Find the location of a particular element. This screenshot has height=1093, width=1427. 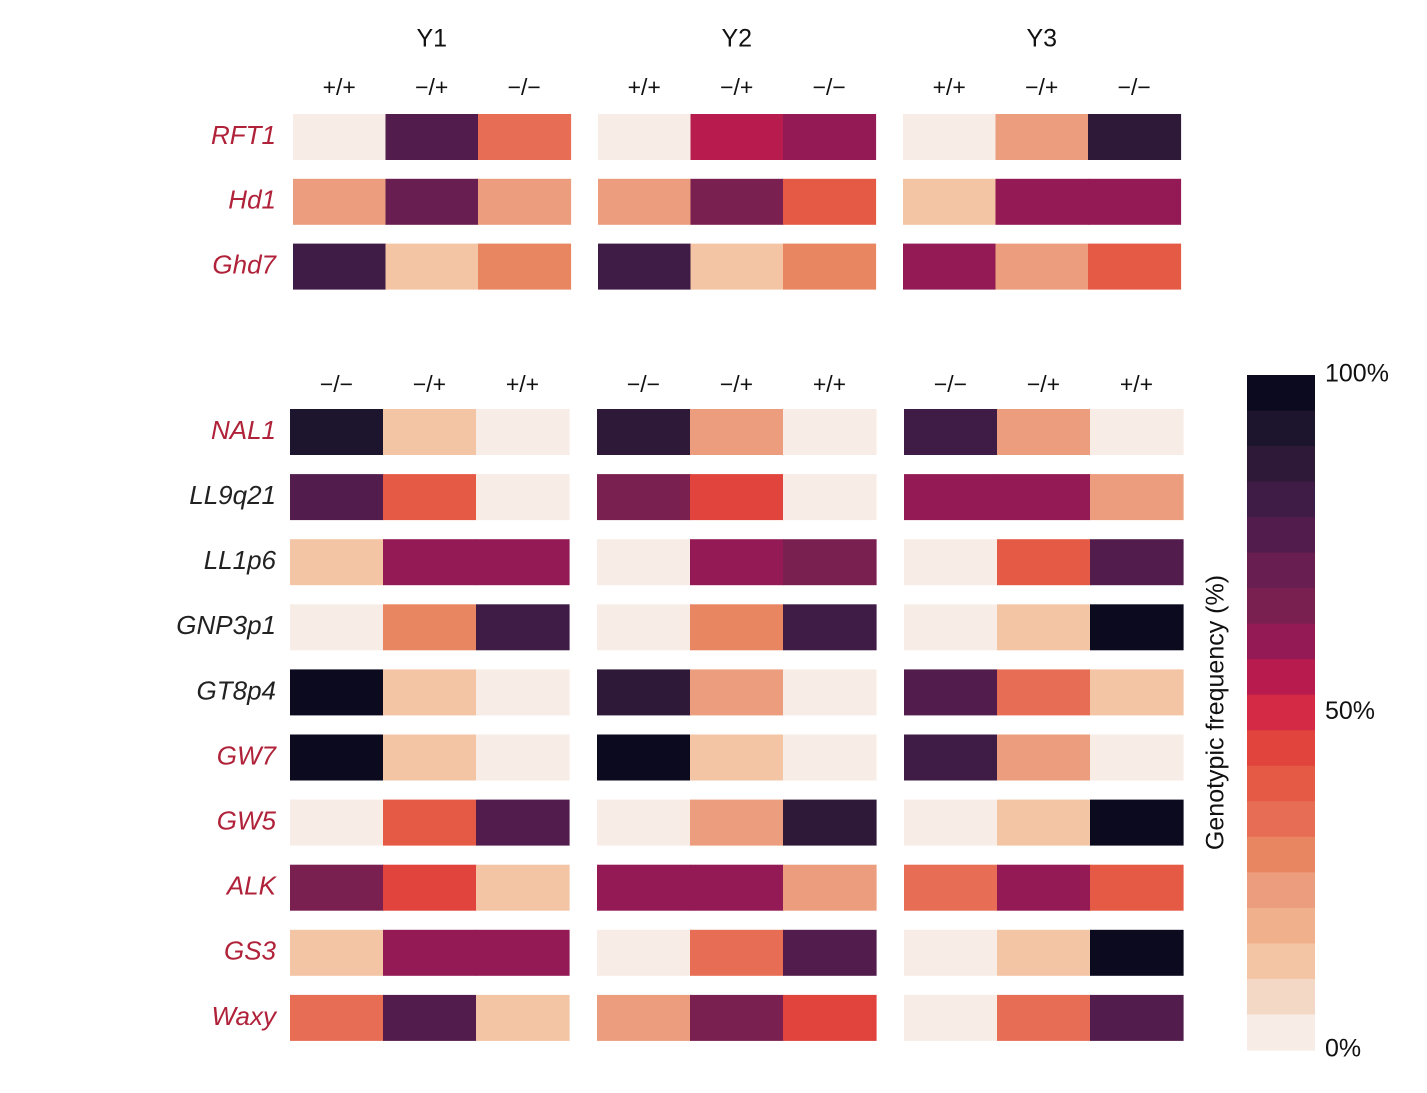

gene-label: GW7 is located at coordinates (247, 755).